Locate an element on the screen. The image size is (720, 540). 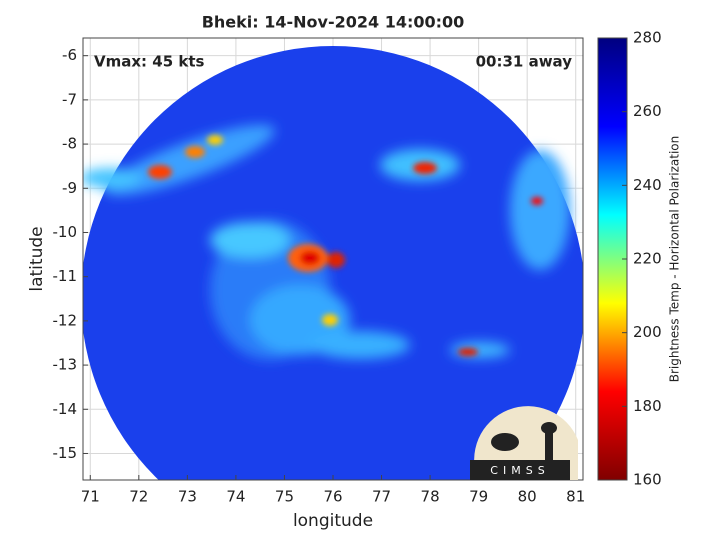
cimss-logo: CIMSS is located at coordinates (524, 443).